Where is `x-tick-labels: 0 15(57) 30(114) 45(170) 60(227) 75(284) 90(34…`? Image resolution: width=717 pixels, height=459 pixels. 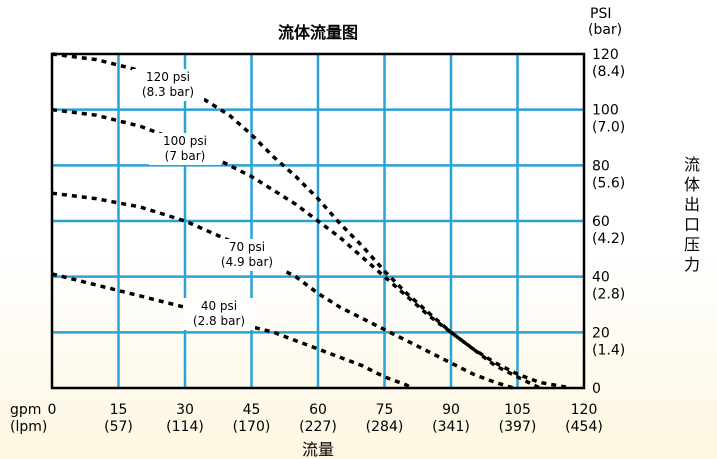 x-tick-labels: 0 15(57) 30(114) 45(170) 60(227) 75(284) 90(34… is located at coordinates (325, 418).